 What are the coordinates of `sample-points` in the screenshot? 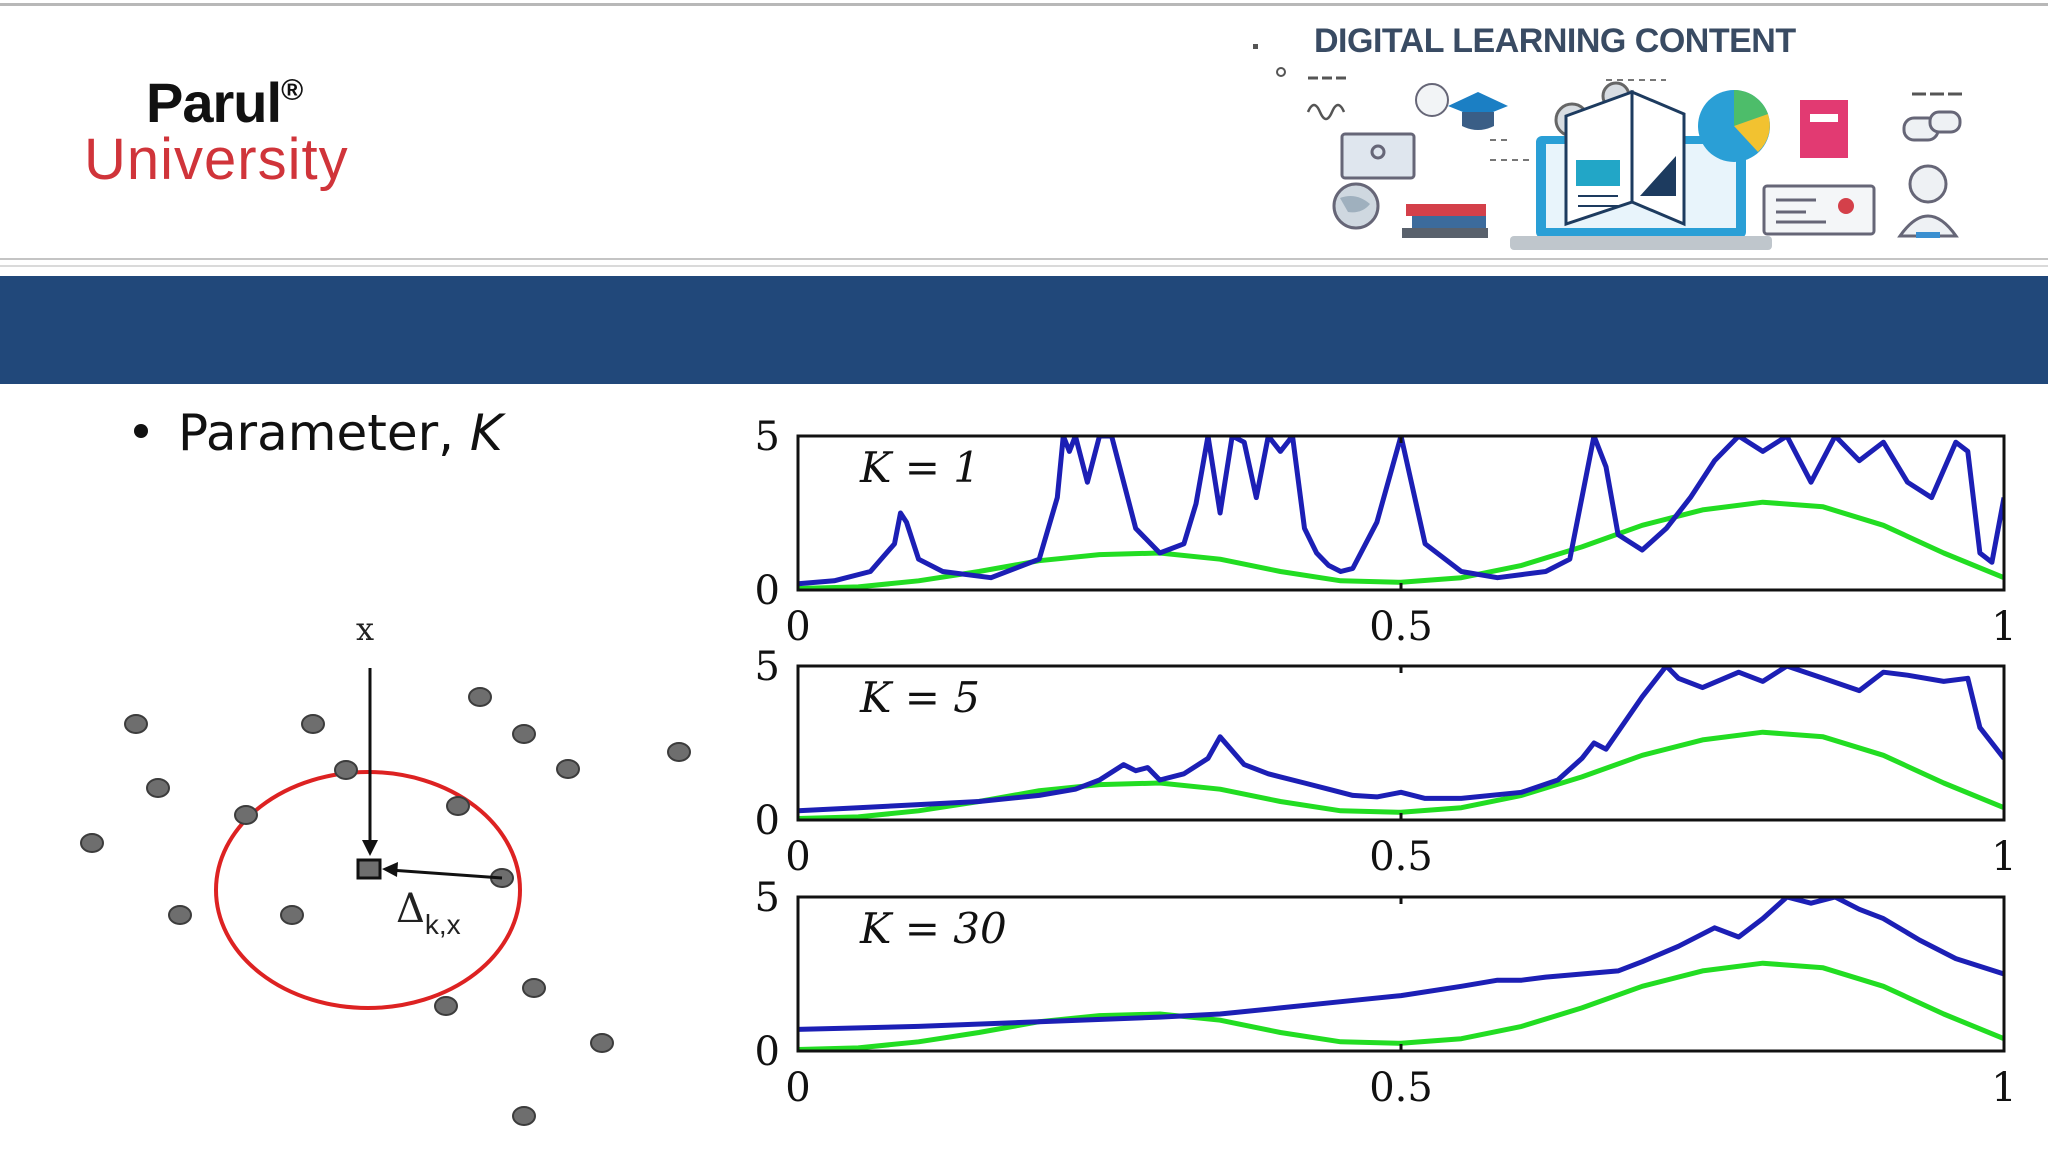 It's located at (385, 906).